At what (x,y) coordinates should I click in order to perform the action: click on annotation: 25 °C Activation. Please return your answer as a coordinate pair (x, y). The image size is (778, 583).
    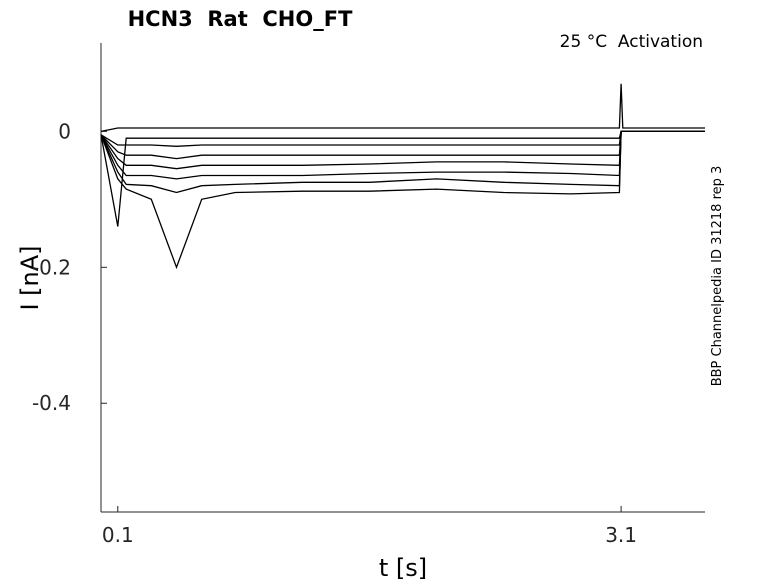
    Looking at the image, I should click on (631, 42).